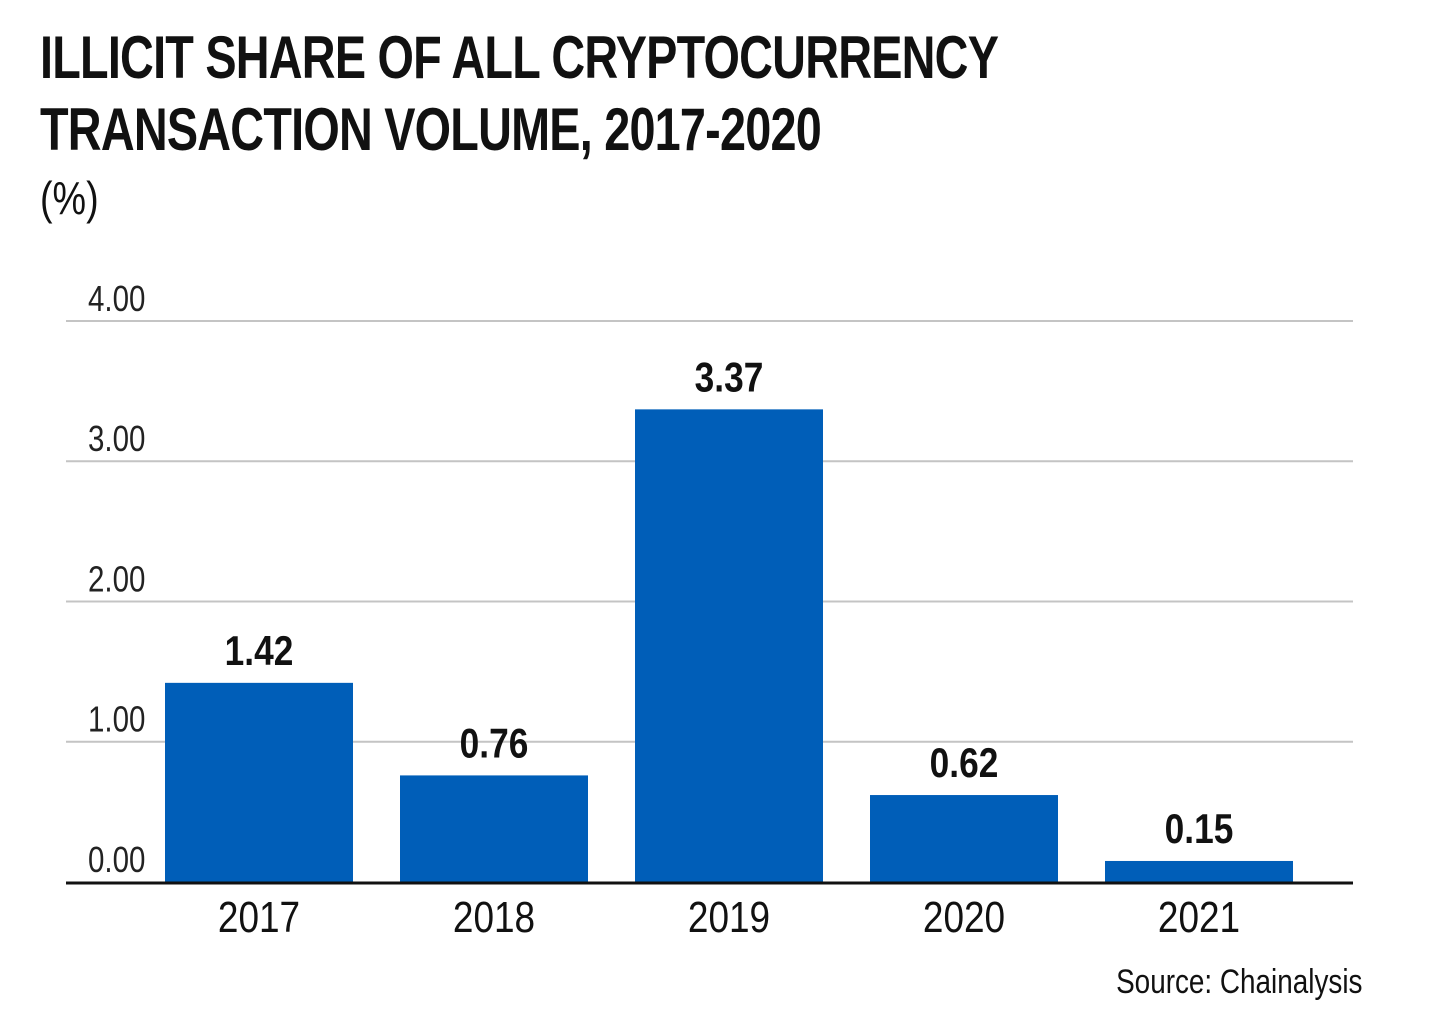  What do you see at coordinates (116, 859) in the screenshot?
I see `y-tick-label: 0.00` at bounding box center [116, 859].